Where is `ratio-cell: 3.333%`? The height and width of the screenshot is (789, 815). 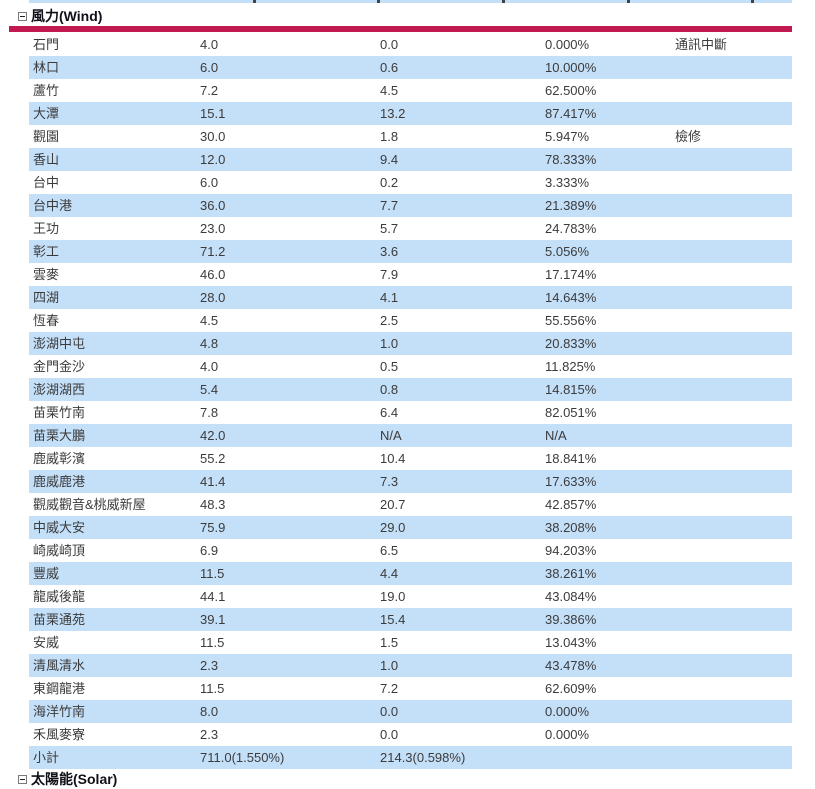
ratio-cell: 3.333% is located at coordinates (567, 182).